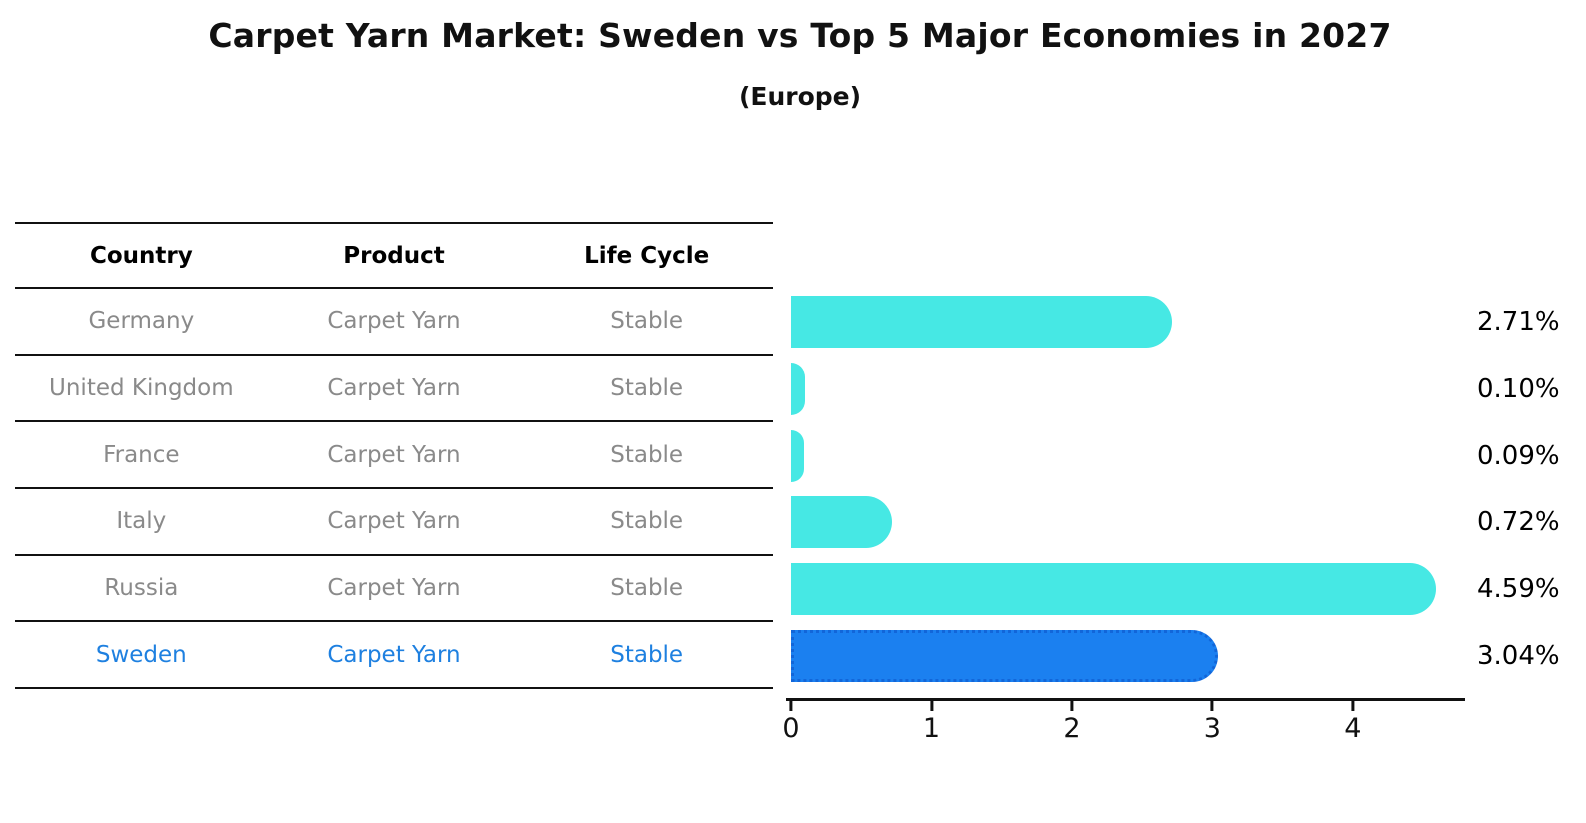  I want to click on table-row-russia: Russia Carpet Yarn Stable, so click(394, 589).